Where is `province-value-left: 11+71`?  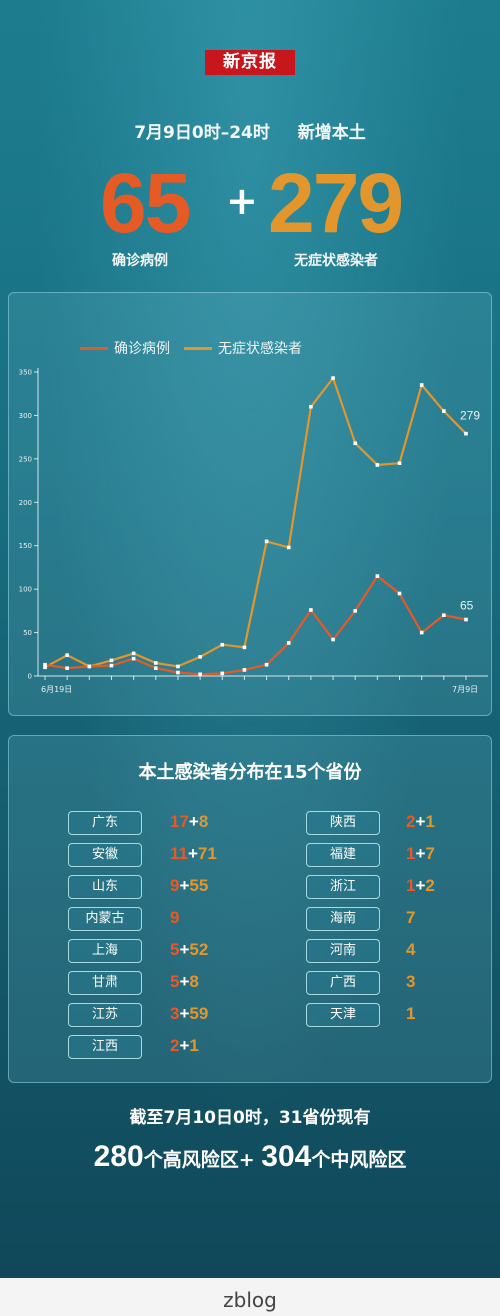 province-value-left: 11+71 is located at coordinates (193, 854).